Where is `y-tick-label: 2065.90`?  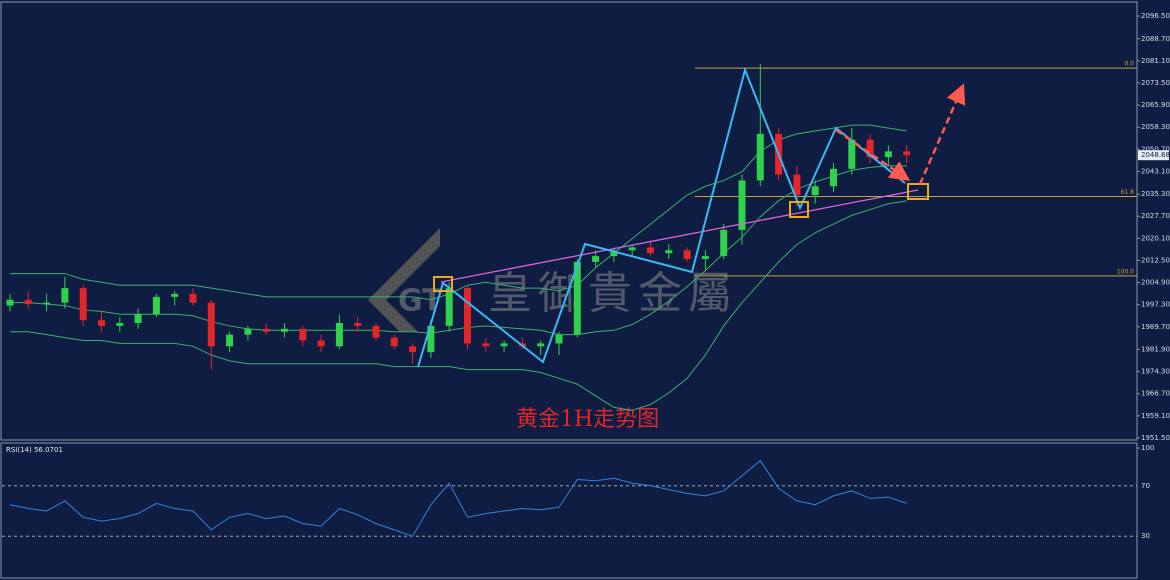 y-tick-label: 2065.90 is located at coordinates (1155, 105).